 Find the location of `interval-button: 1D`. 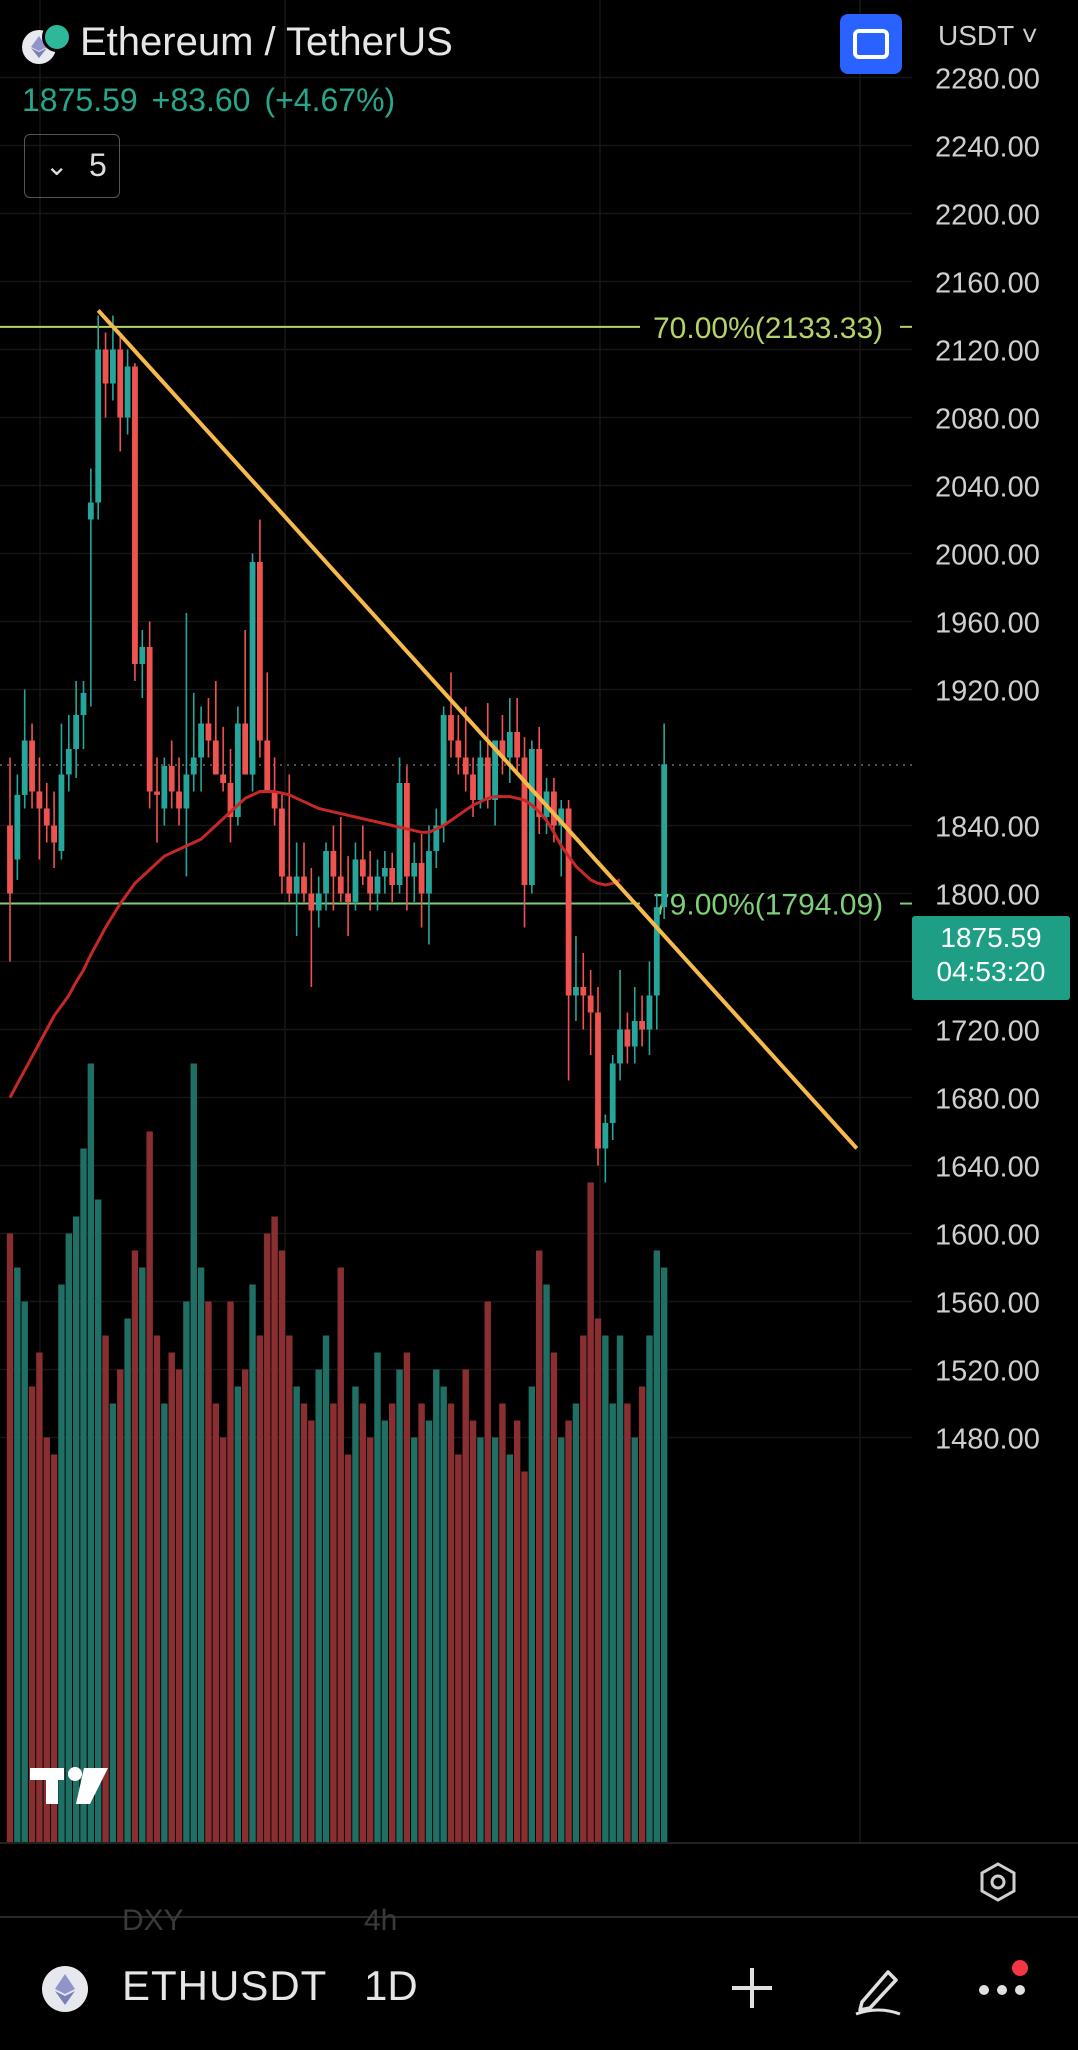

interval-button: 1D is located at coordinates (391, 1985).